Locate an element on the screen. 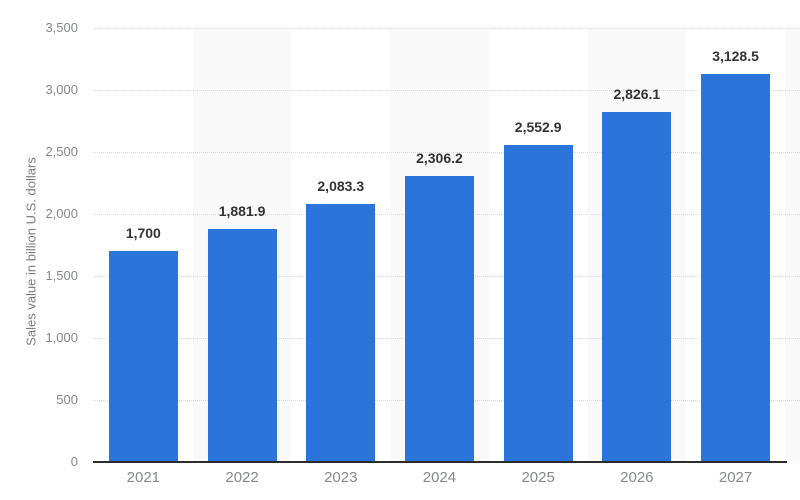 The image size is (800, 500). y-axis-tick-label: 3,500 is located at coordinates (61, 27).